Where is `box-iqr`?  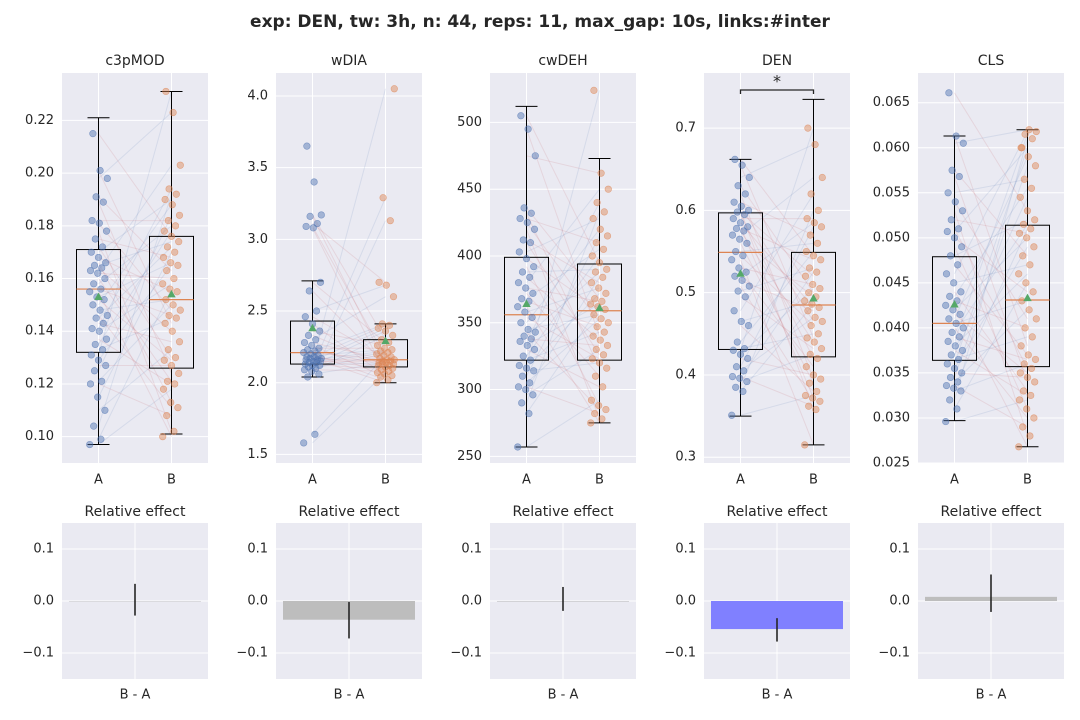 box-iqr is located at coordinates (526, 308).